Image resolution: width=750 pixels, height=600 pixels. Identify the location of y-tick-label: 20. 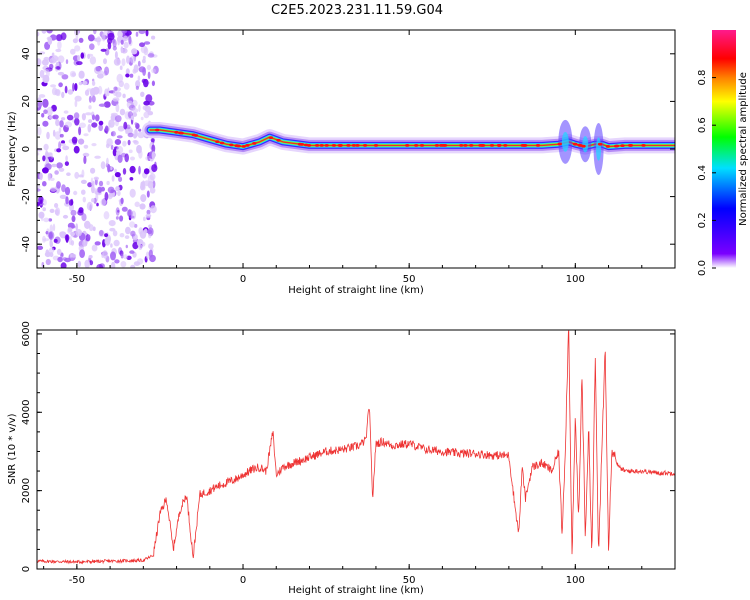
(26, 101).